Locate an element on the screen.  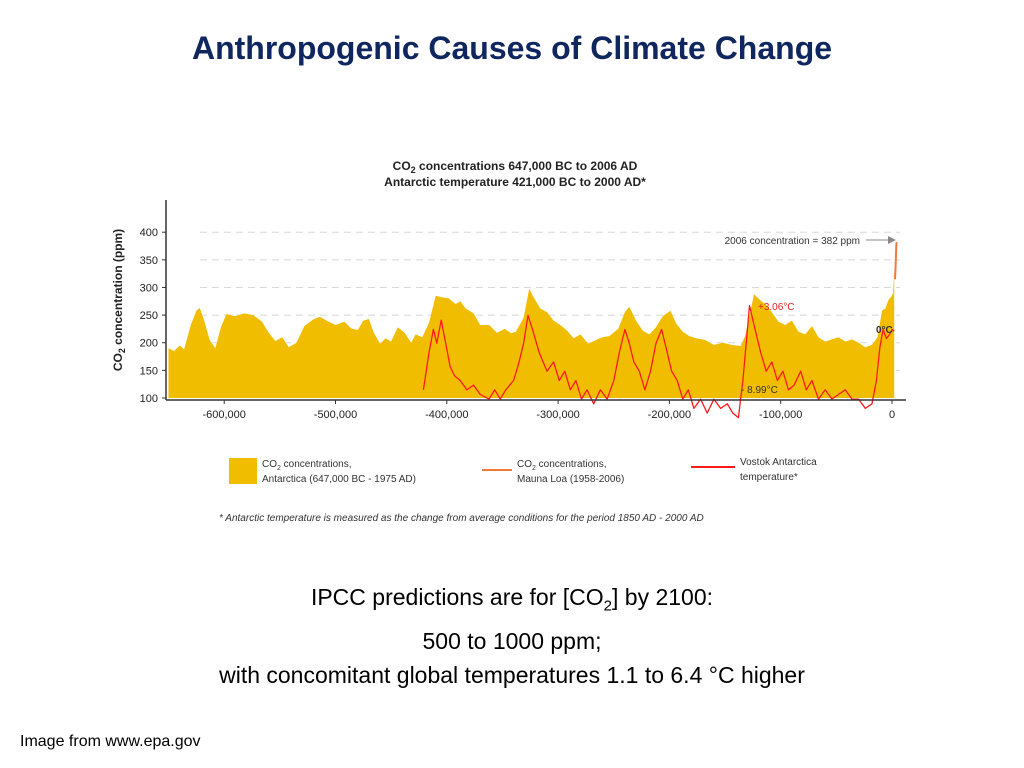
y-axis-ticks: 100 150 200 250 300 350 400 is located at coordinates (153, 316).